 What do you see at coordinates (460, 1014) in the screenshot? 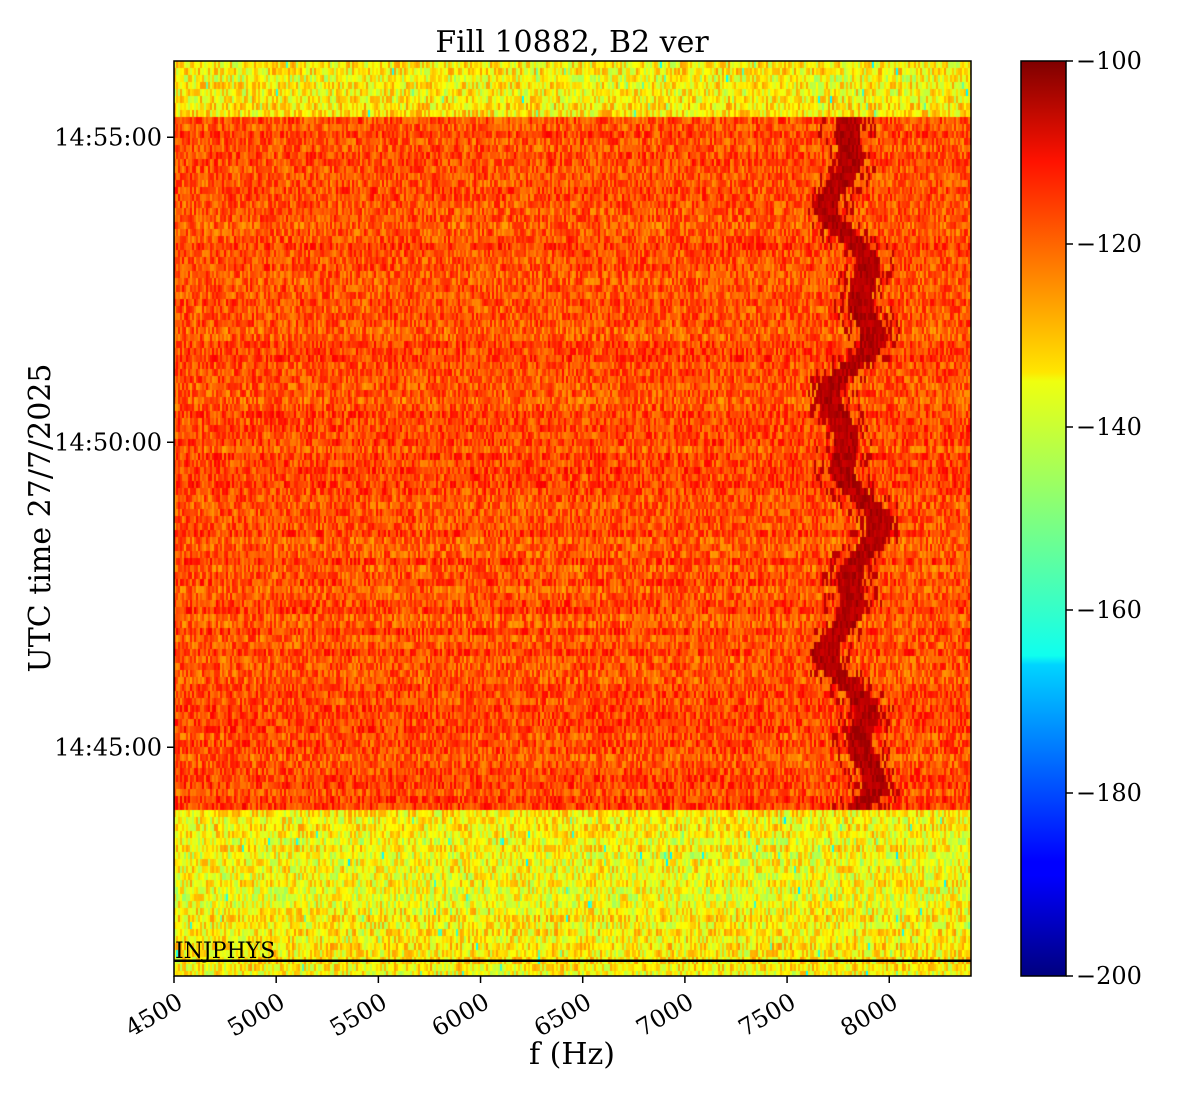
I see `x-tick-label: 6000` at bounding box center [460, 1014].